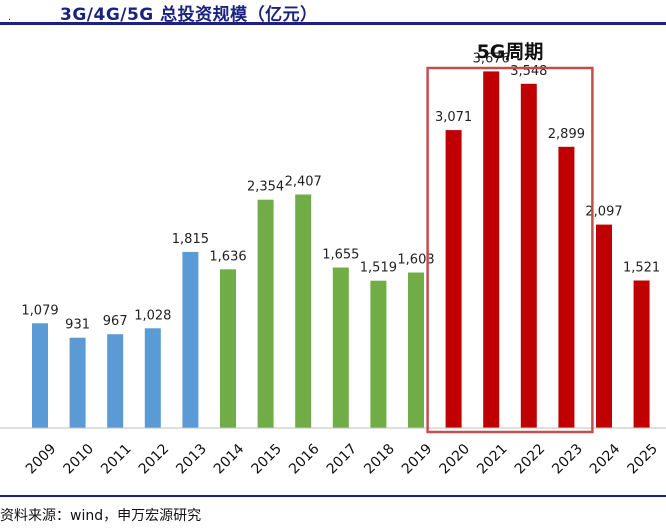 The image size is (666, 529). What do you see at coordinates (641, 268) in the screenshot?
I see `value-label-2025: 1,521` at bounding box center [641, 268].